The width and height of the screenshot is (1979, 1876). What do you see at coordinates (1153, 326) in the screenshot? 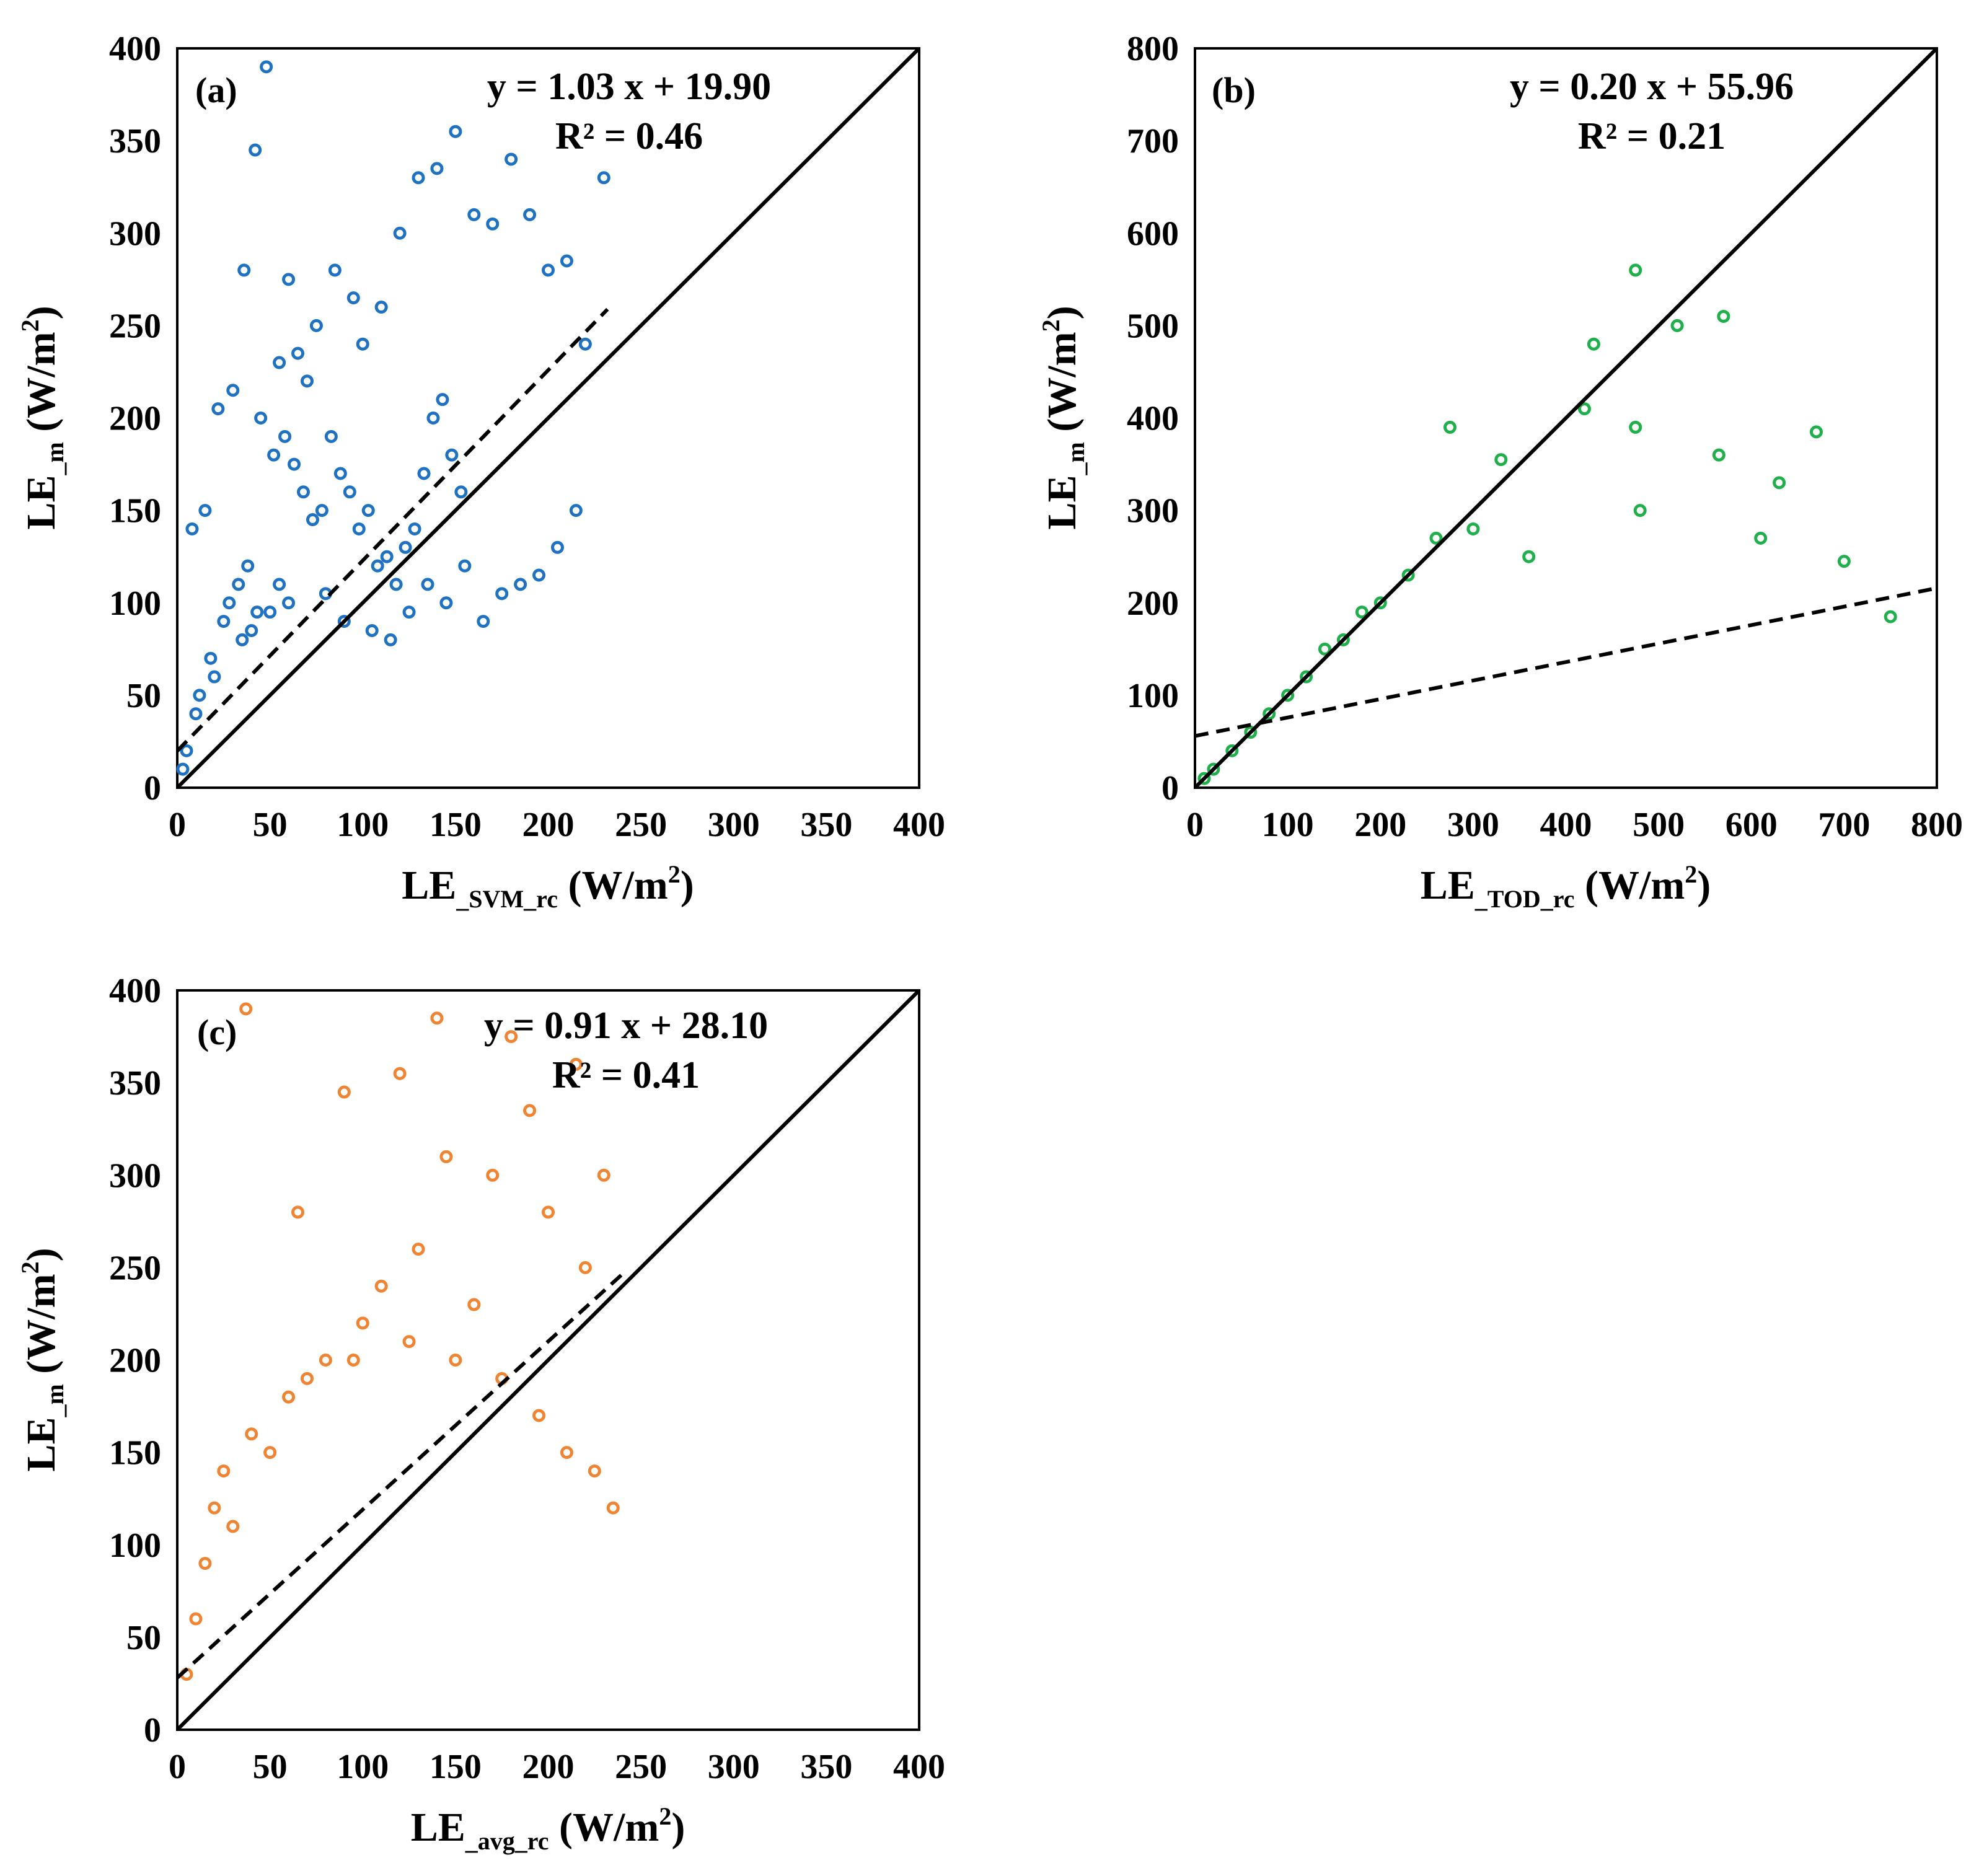
I see `y-tick-label: 500` at bounding box center [1153, 326].